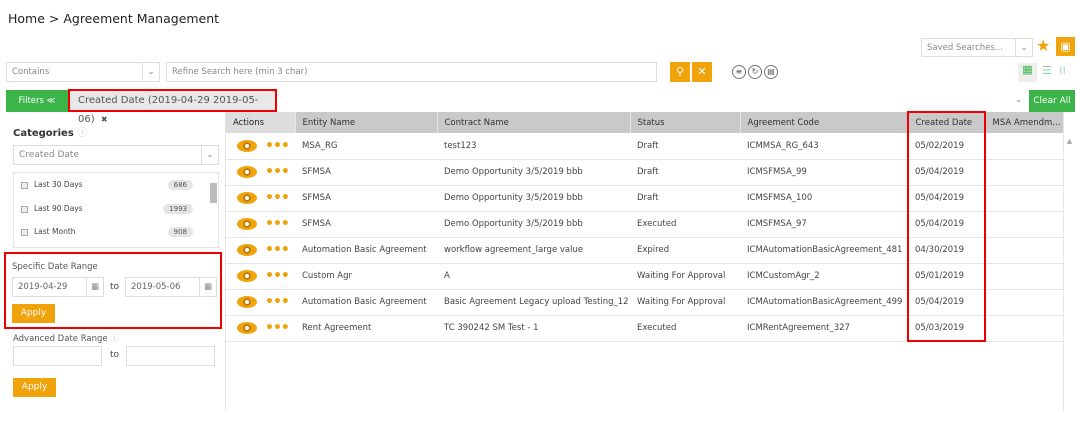 The width and height of the screenshot is (1080, 430). I want to click on export-icon: ▤, so click(771, 72).